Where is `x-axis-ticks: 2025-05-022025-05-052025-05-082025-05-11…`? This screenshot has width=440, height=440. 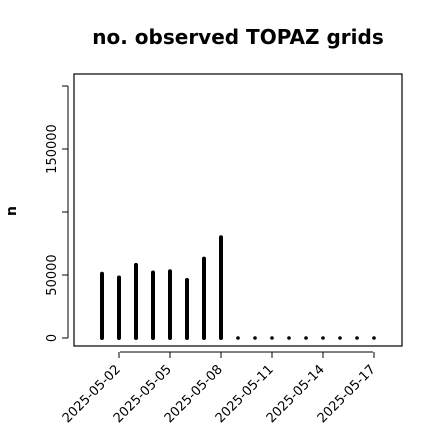
x-axis-ticks: 2025-05-022025-05-052025-05-082025-05-11… is located at coordinates (219, 389).